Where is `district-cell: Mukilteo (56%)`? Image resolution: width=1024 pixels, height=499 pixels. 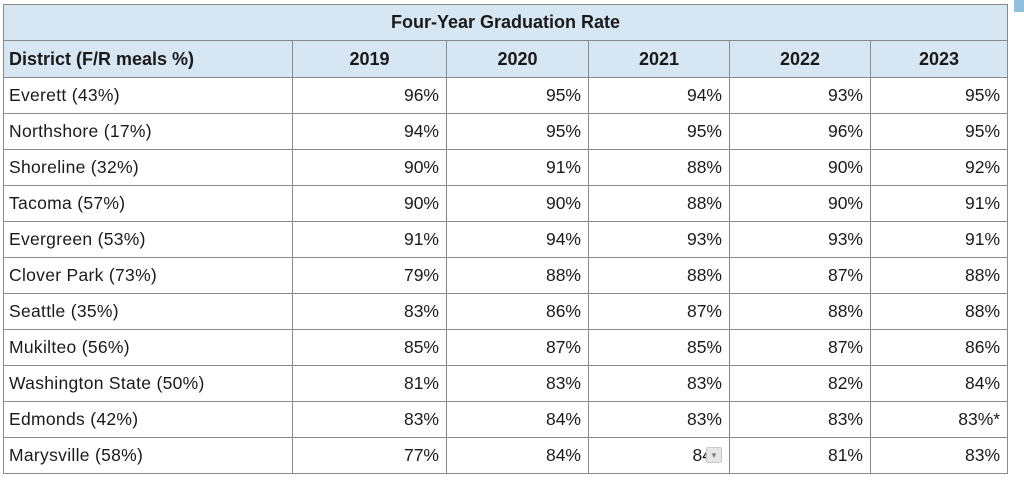
district-cell: Mukilteo (56%) is located at coordinates (148, 347).